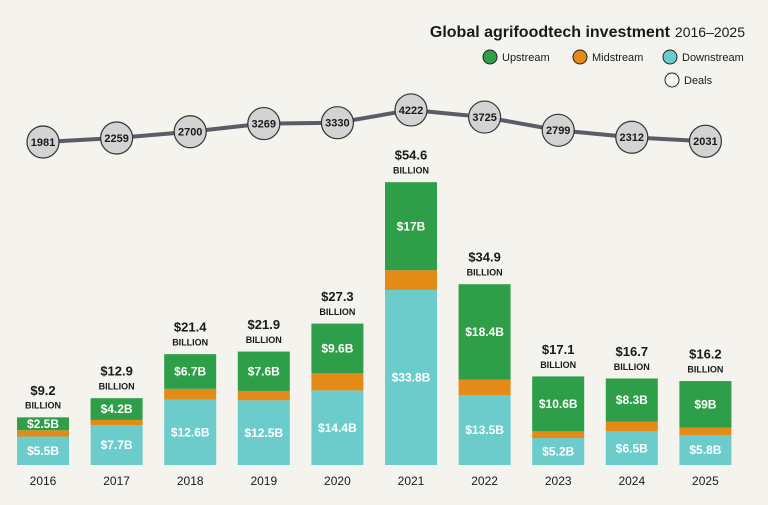  What do you see at coordinates (705, 354) in the screenshot?
I see `total-label: $16.2` at bounding box center [705, 354].